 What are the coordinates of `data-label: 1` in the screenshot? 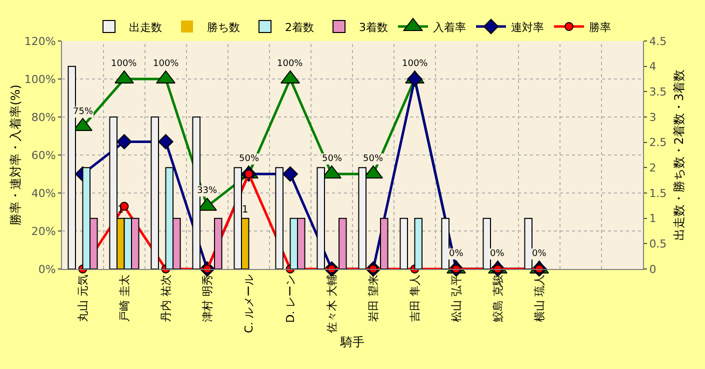 It's located at (245, 210).